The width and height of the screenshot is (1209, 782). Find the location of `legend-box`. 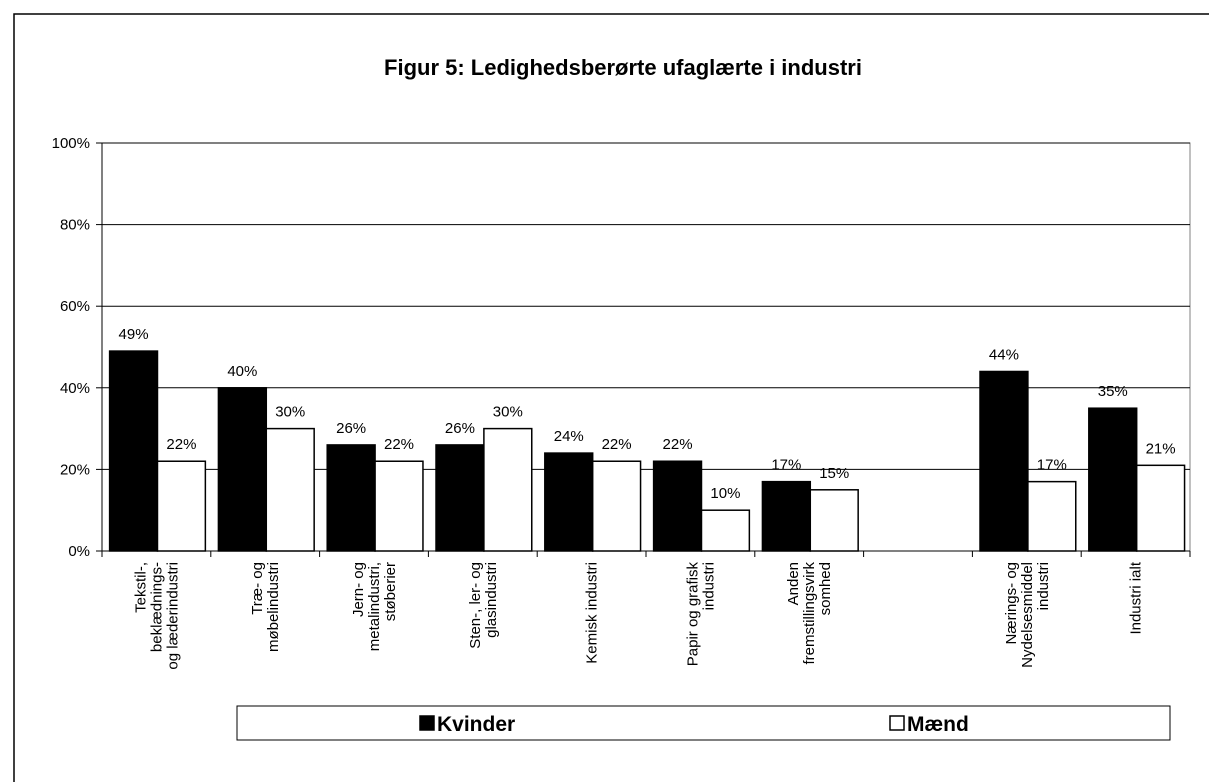

legend-box is located at coordinates (703, 723).